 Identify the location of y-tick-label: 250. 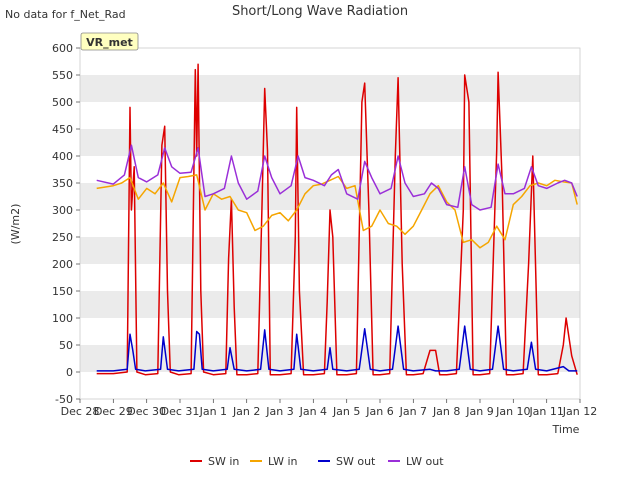
(62, 237).